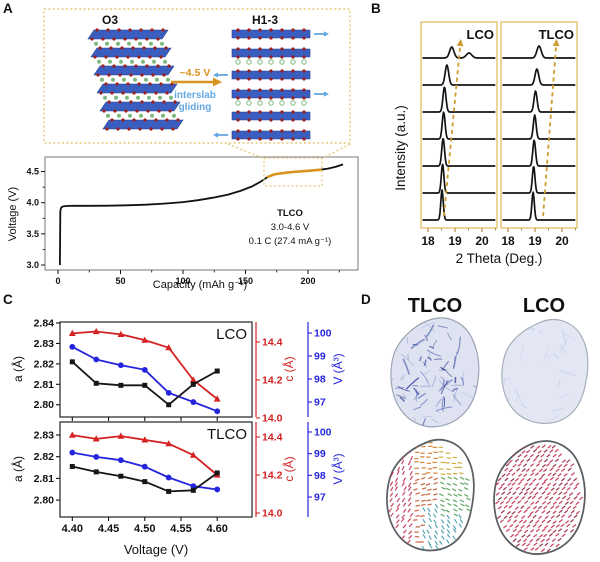  What do you see at coordinates (459, 134) in the screenshot?
I see `xrd-panel-lco: 18 19 20 LCO` at bounding box center [459, 134].